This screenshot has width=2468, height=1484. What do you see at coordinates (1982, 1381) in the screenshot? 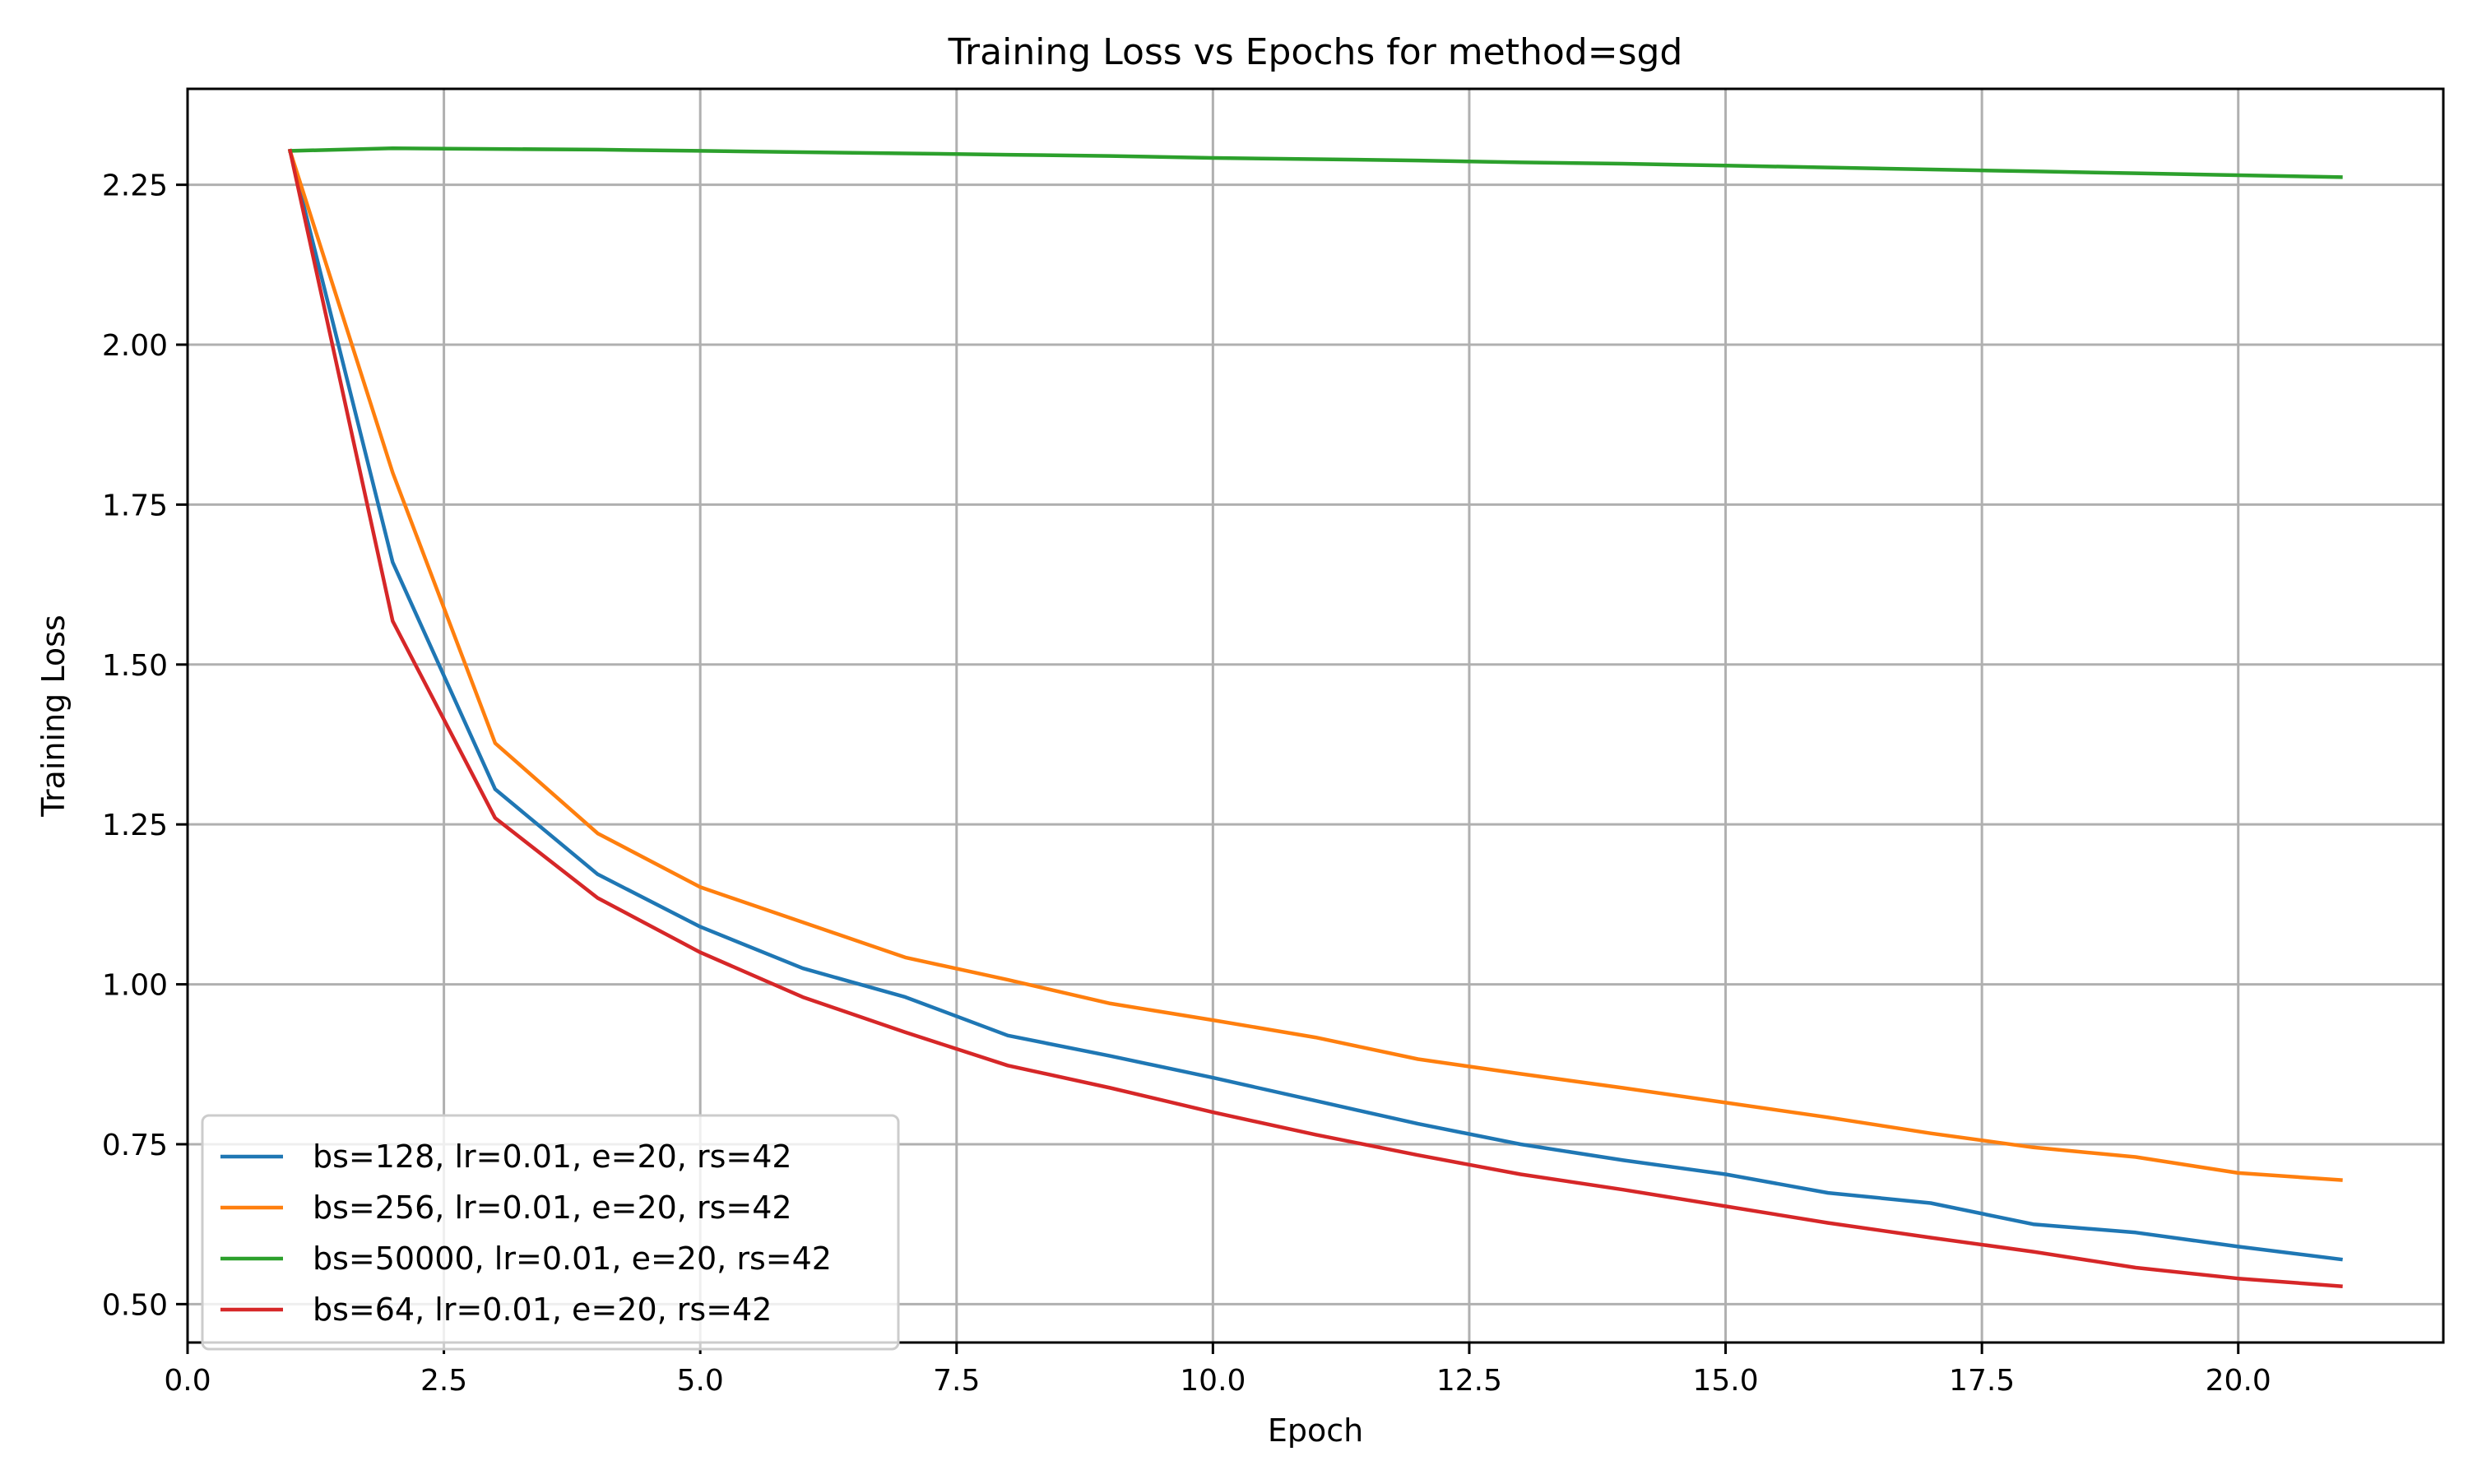
I see `x-tick-label: 17.5` at bounding box center [1982, 1381].